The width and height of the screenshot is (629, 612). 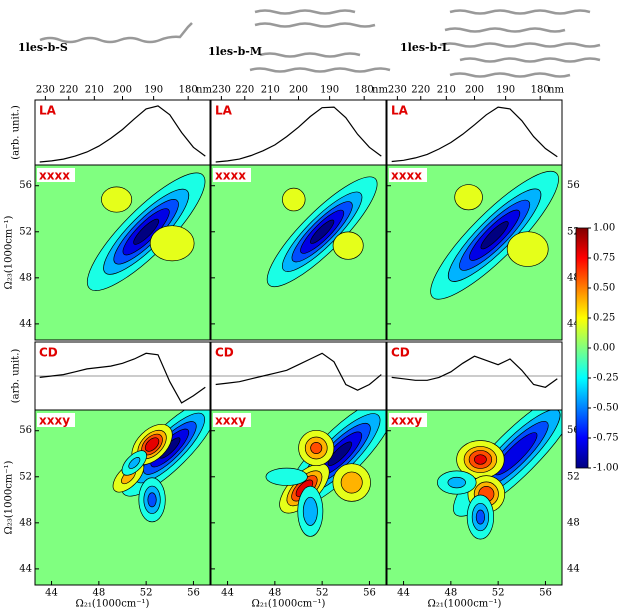 What do you see at coordinates (606, 408) in the screenshot?
I see `colorbar-tick-label: -0.50` at bounding box center [606, 408].